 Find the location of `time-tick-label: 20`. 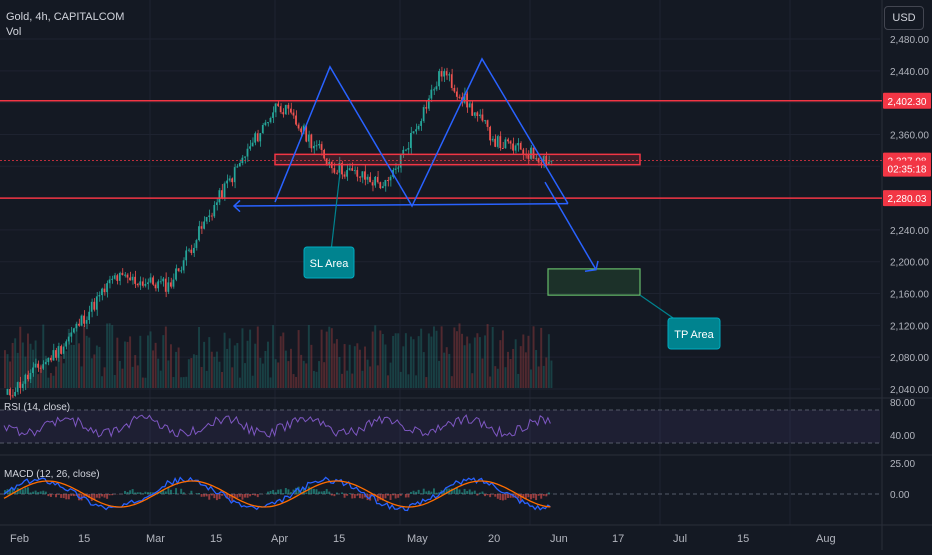

time-tick-label: 20 is located at coordinates (494, 539).